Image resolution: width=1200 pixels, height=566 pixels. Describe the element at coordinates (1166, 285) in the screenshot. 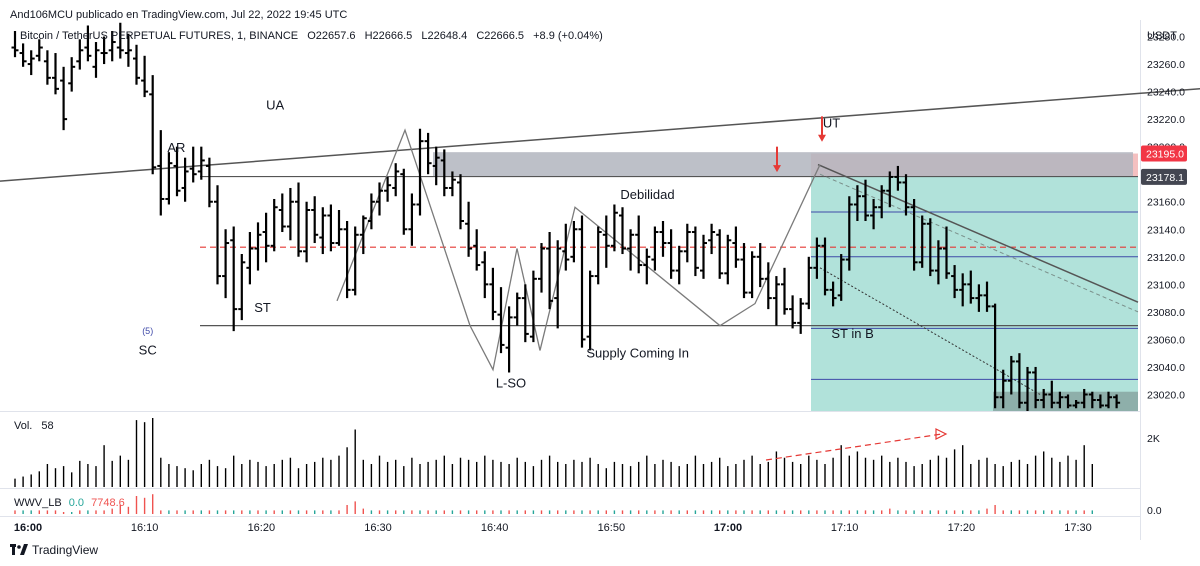

I see `price-tick-label: 23100.0` at that location.